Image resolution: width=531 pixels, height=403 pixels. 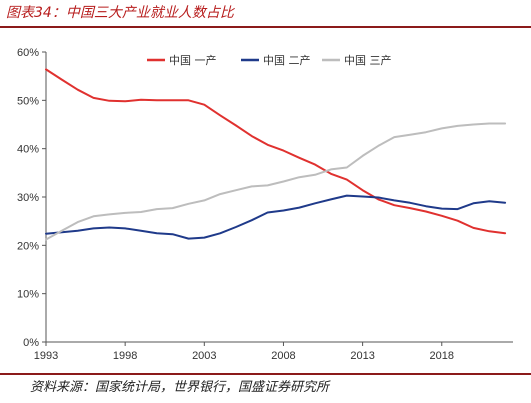 I want to click on source-note: 资料来源：国家统计局，世界银行，国盛证券研究所, so click(x=180, y=387).